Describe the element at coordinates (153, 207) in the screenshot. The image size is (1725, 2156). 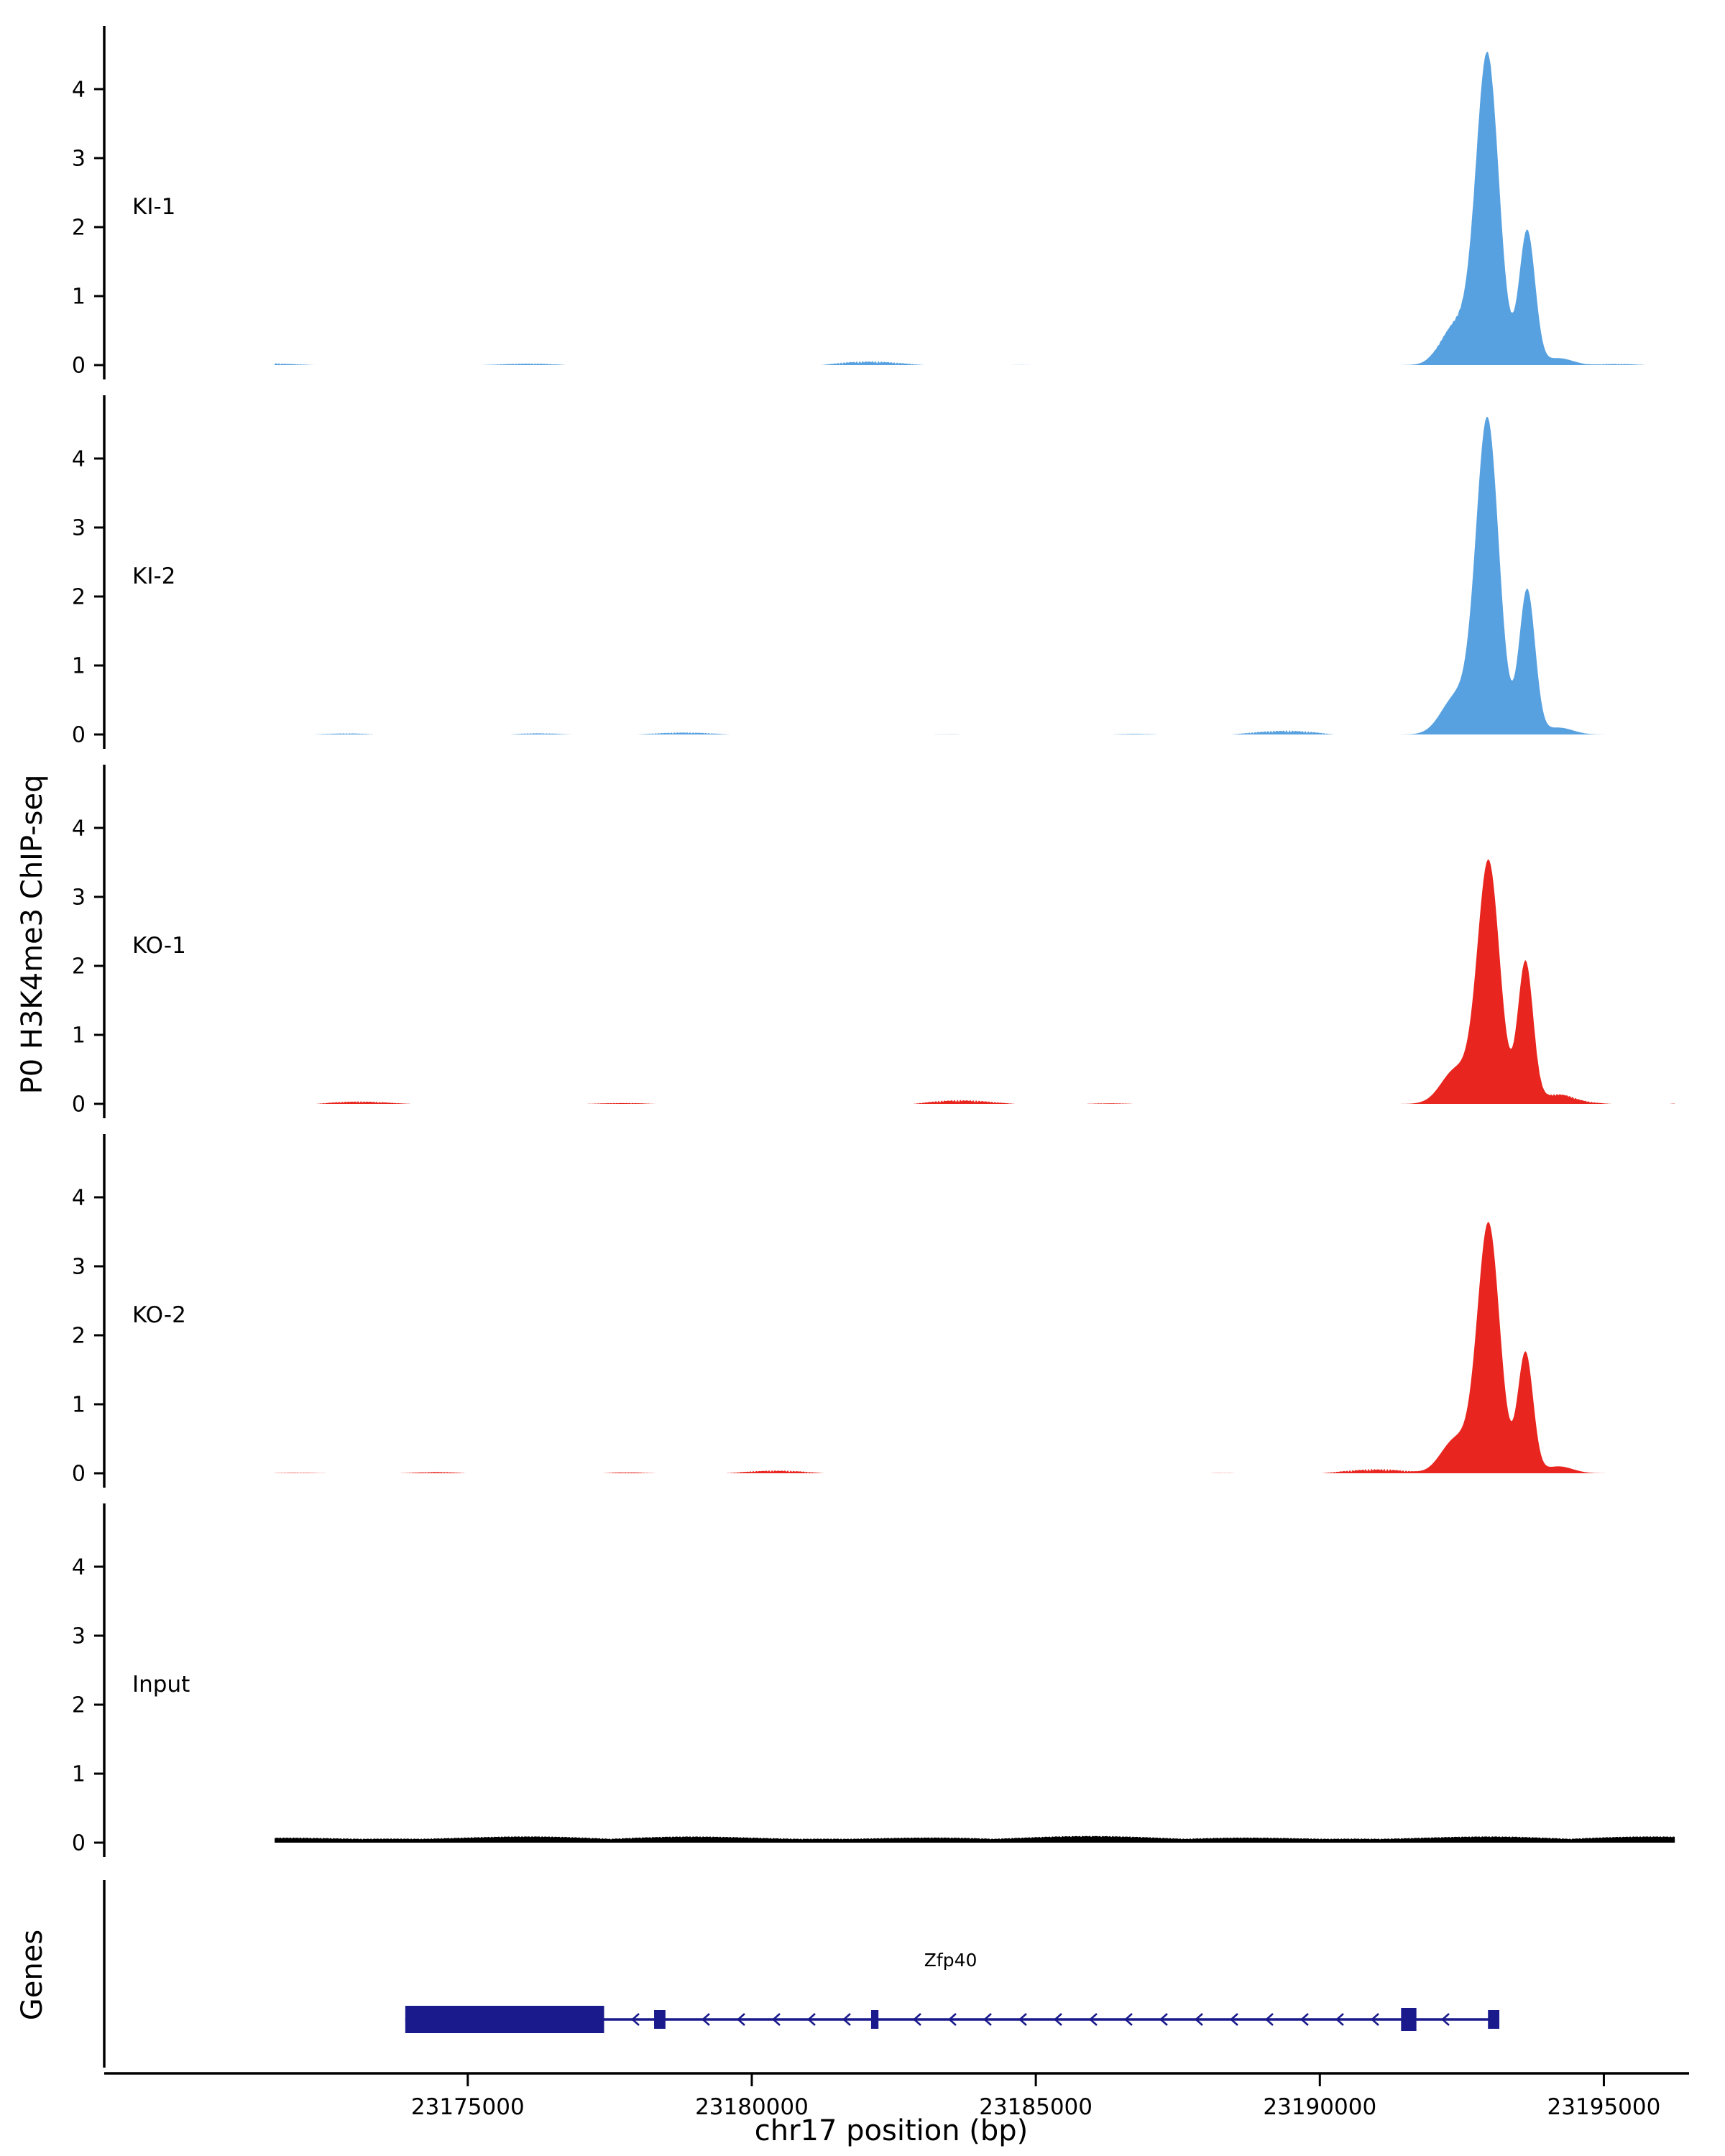
I see `track-label: KI-1` at that location.